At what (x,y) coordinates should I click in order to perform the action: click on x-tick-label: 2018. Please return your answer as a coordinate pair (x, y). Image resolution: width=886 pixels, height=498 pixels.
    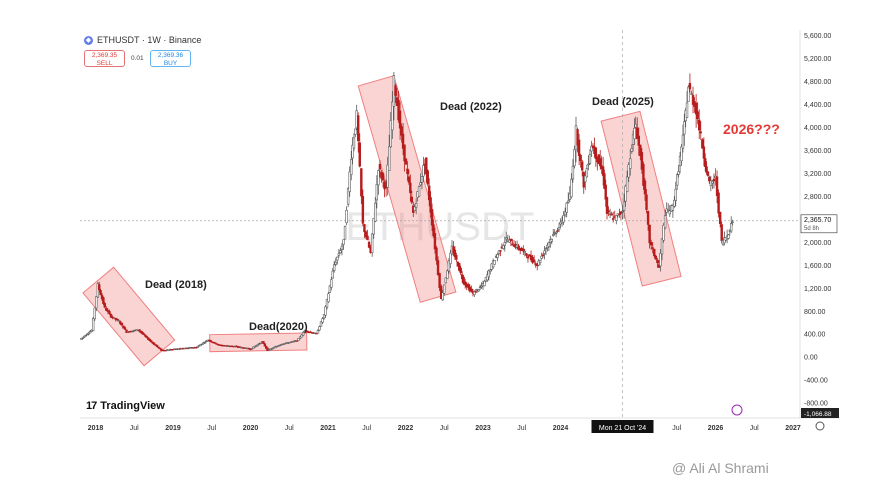
    Looking at the image, I should click on (96, 428).